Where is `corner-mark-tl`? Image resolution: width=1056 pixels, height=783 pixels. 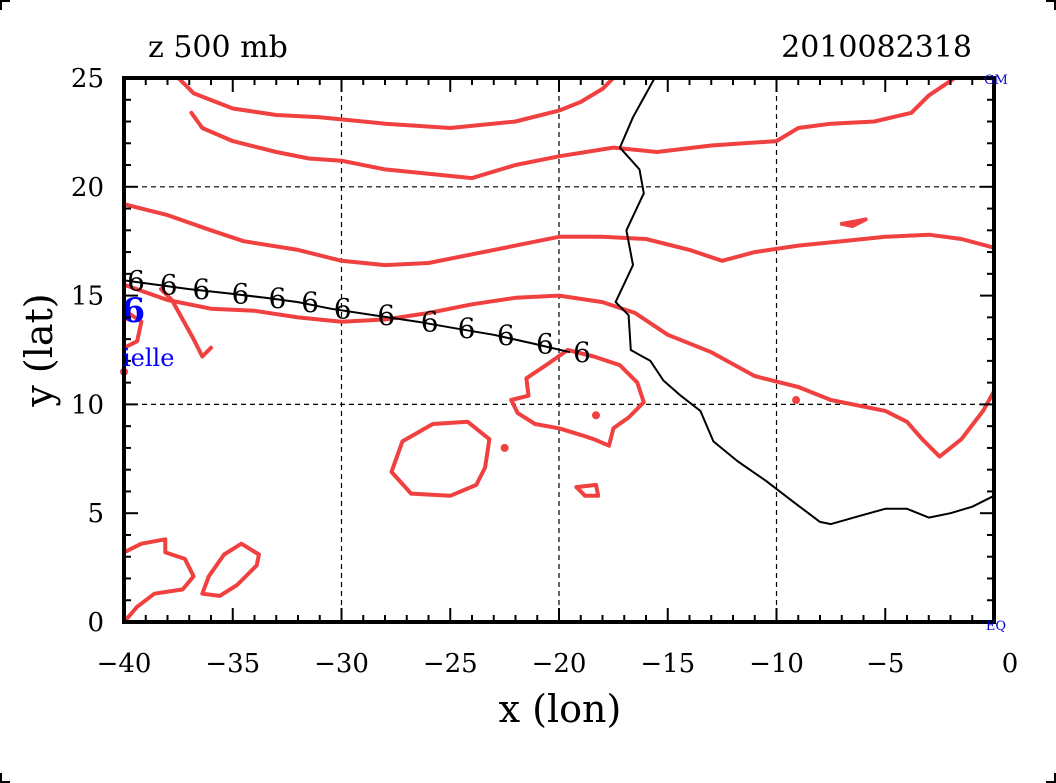
corner-mark-tl is located at coordinates (5, 5).